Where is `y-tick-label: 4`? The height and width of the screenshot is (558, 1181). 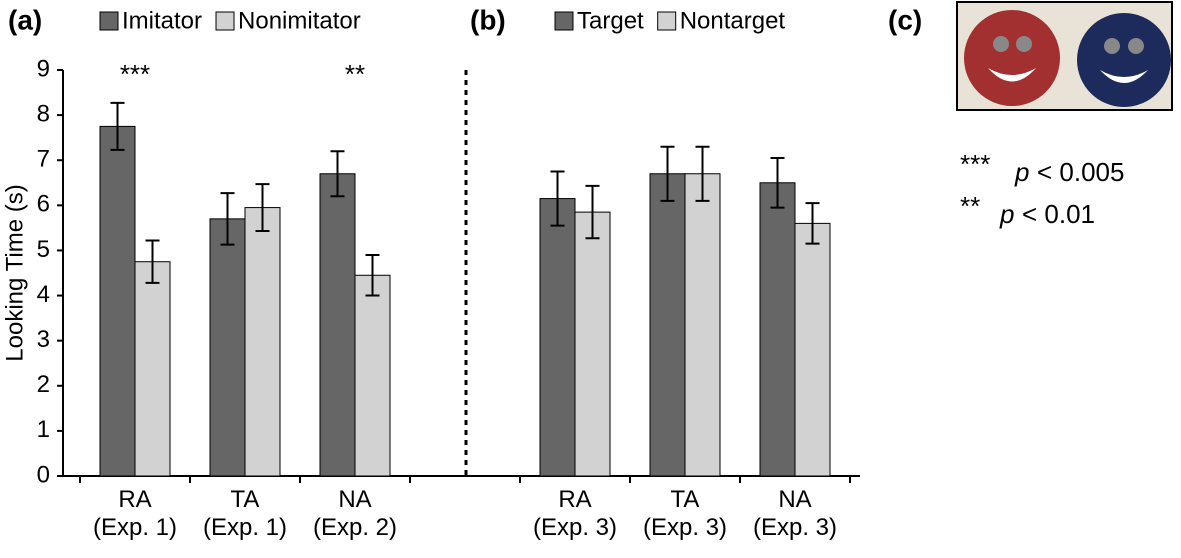 y-tick-label: 4 is located at coordinates (43, 294).